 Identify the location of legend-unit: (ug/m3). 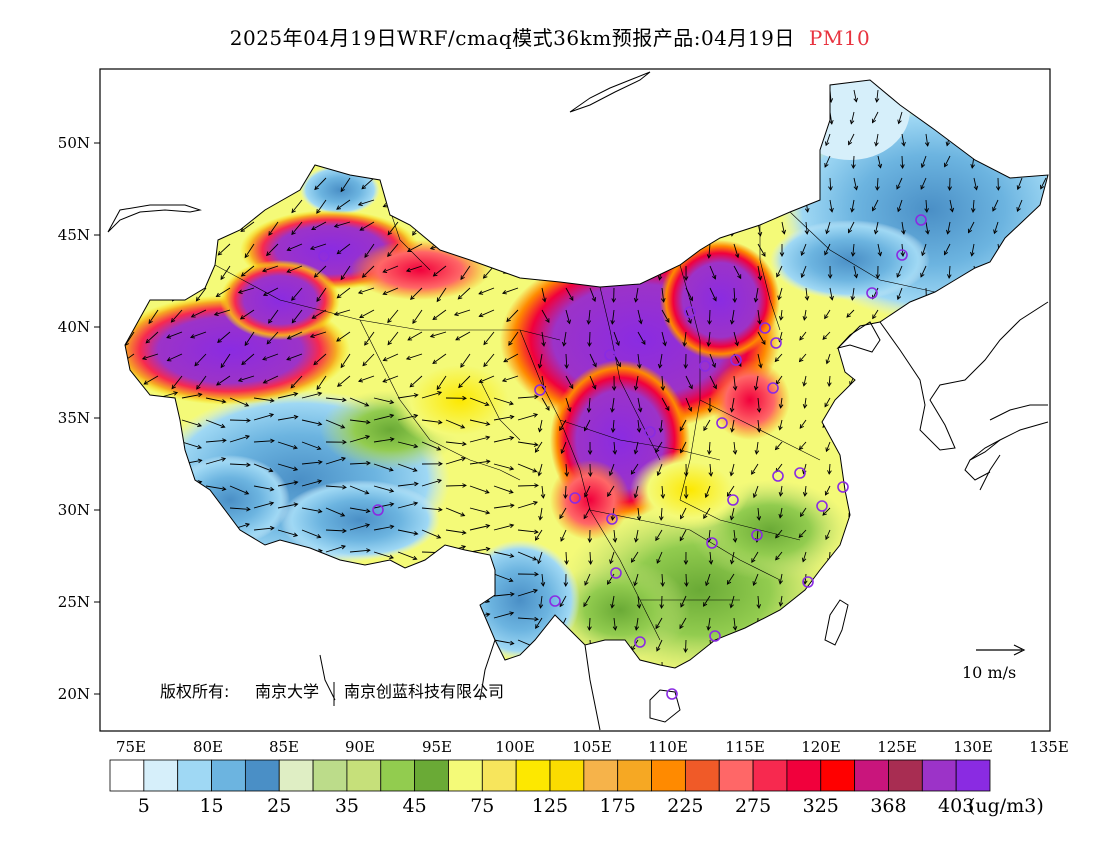
(1006, 806).